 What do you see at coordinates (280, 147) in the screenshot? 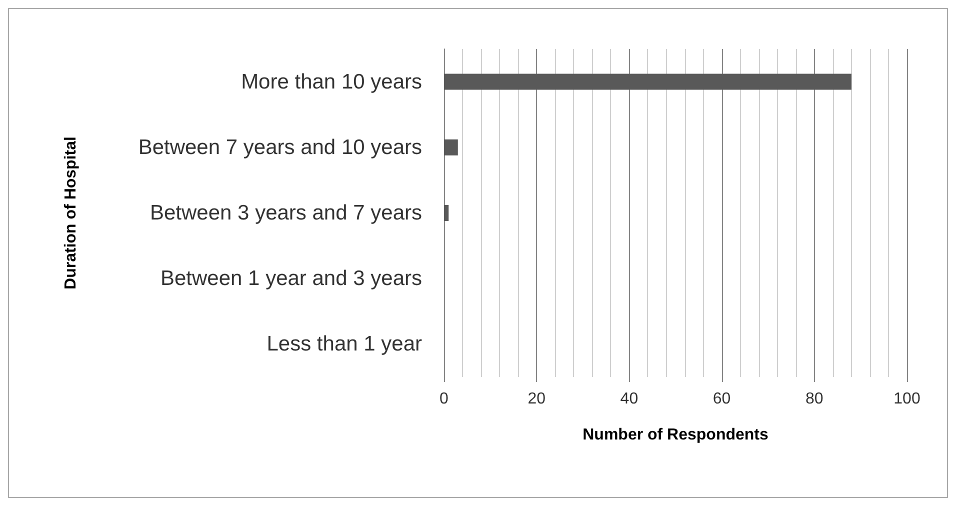
I see `y-tick-label: Between 7 years and 10 years` at bounding box center [280, 147].